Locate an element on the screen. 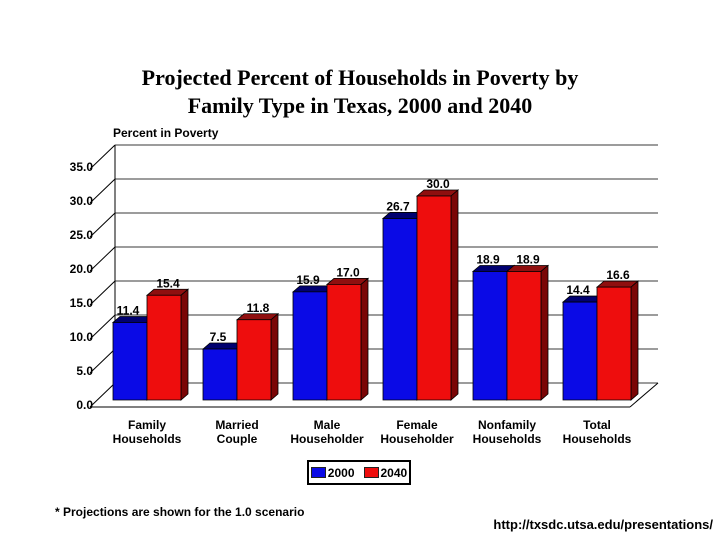 This screenshot has height=540, width=720. chart-title-line2: Family Type in Texas, 2000 and 2040 is located at coordinates (360, 105).